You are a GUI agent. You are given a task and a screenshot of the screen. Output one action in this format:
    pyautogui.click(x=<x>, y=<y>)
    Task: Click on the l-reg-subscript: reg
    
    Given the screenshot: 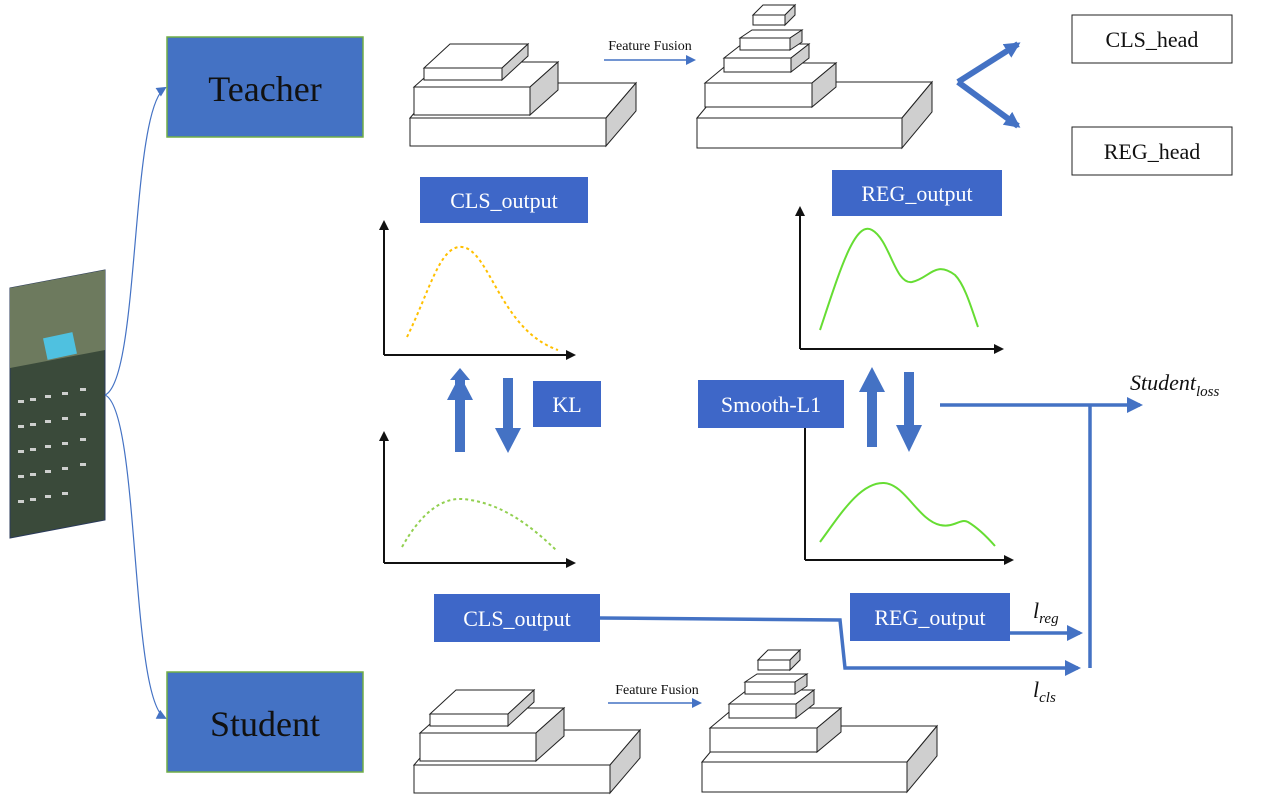 What is the action you would take?
    pyautogui.click(x=1049, y=619)
    